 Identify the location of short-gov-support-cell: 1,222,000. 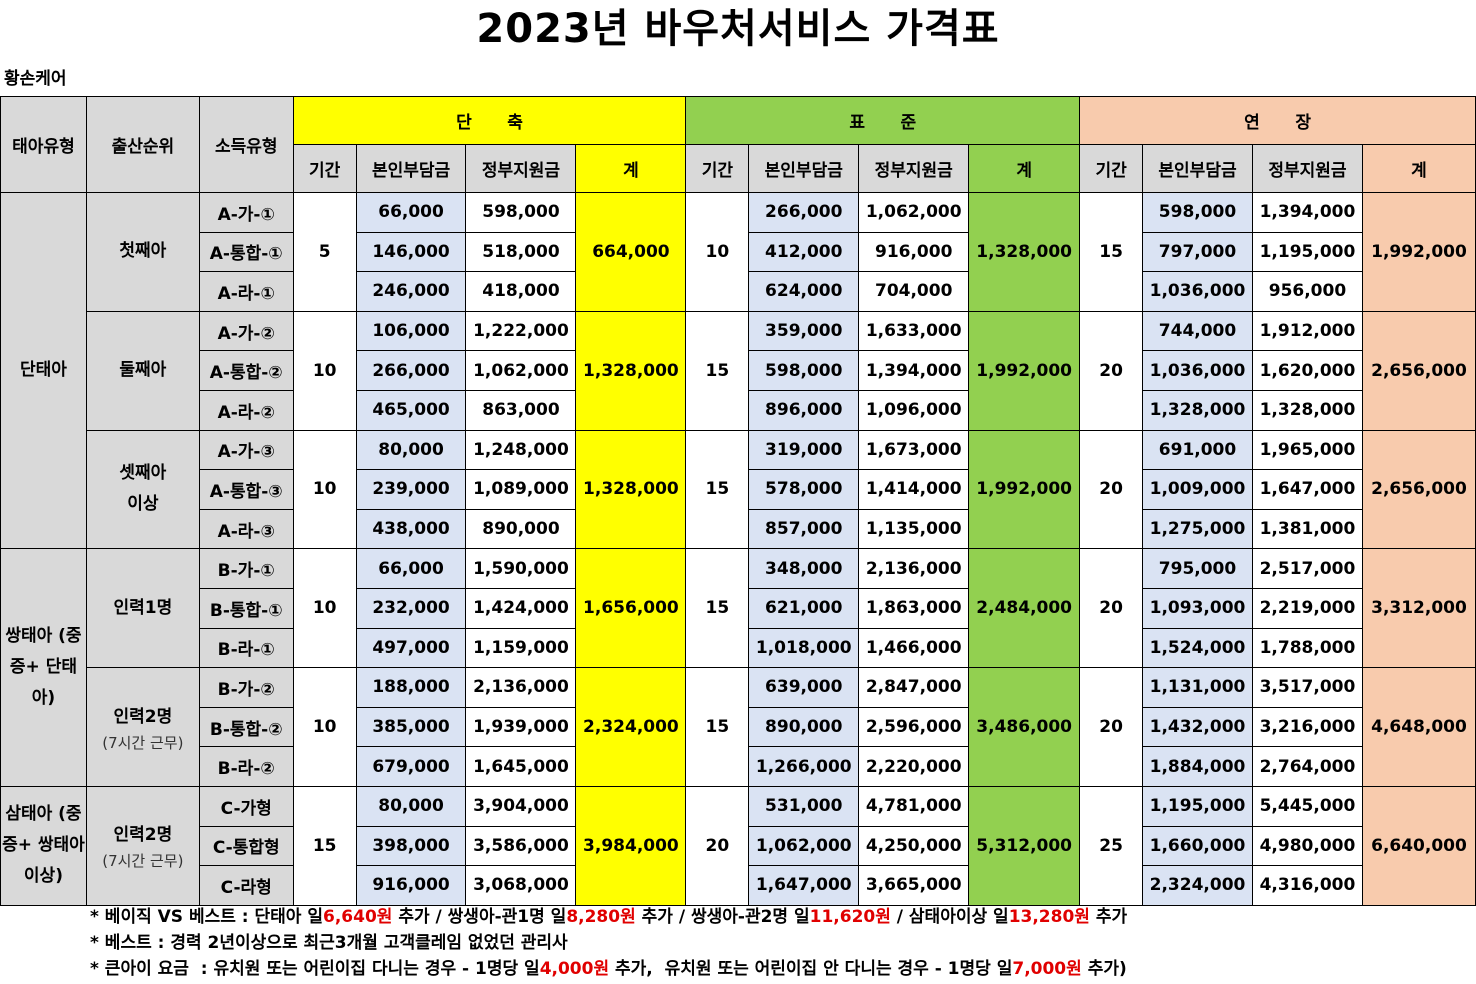
(521, 331).